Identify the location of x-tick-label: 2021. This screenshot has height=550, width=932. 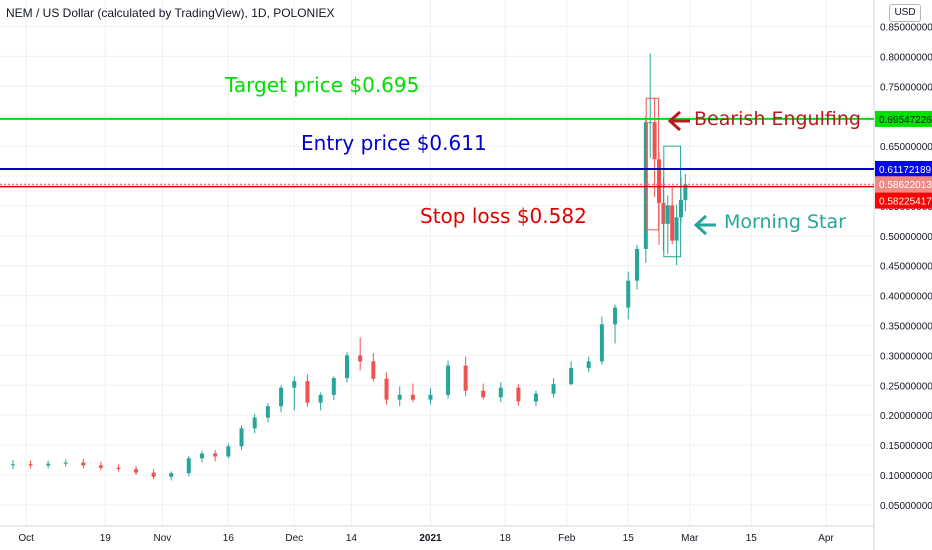
(430, 538).